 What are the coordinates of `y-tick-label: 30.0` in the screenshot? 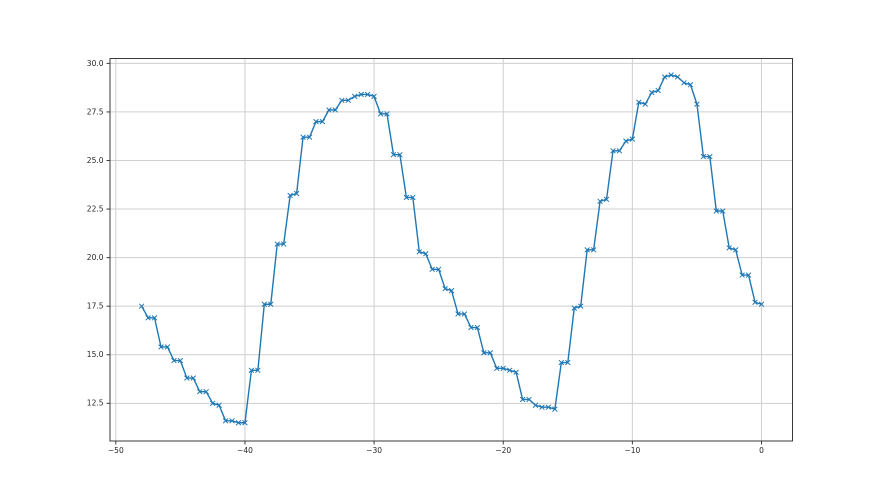 It's located at (95, 63).